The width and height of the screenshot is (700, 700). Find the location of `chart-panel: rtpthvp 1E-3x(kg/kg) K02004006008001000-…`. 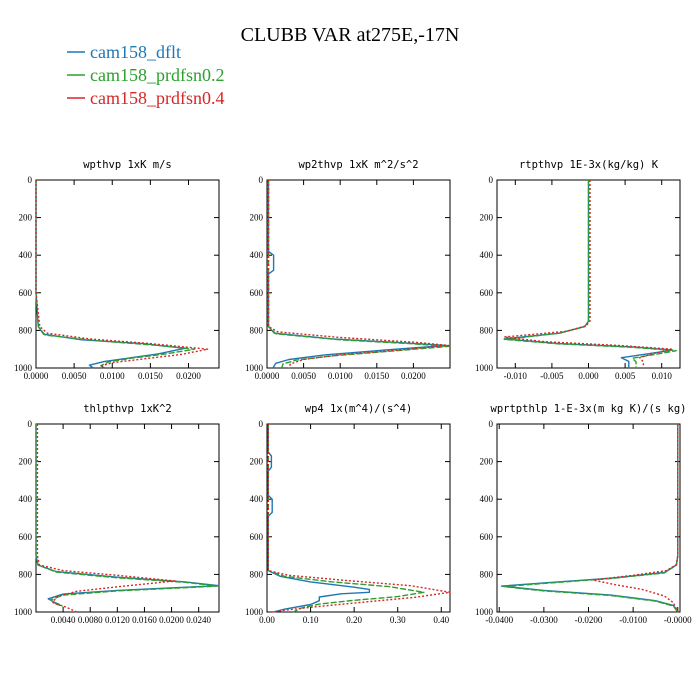

chart-panel: rtpthvp 1E-3x(kg/kg) K02004006008001000-… is located at coordinates (578, 270).